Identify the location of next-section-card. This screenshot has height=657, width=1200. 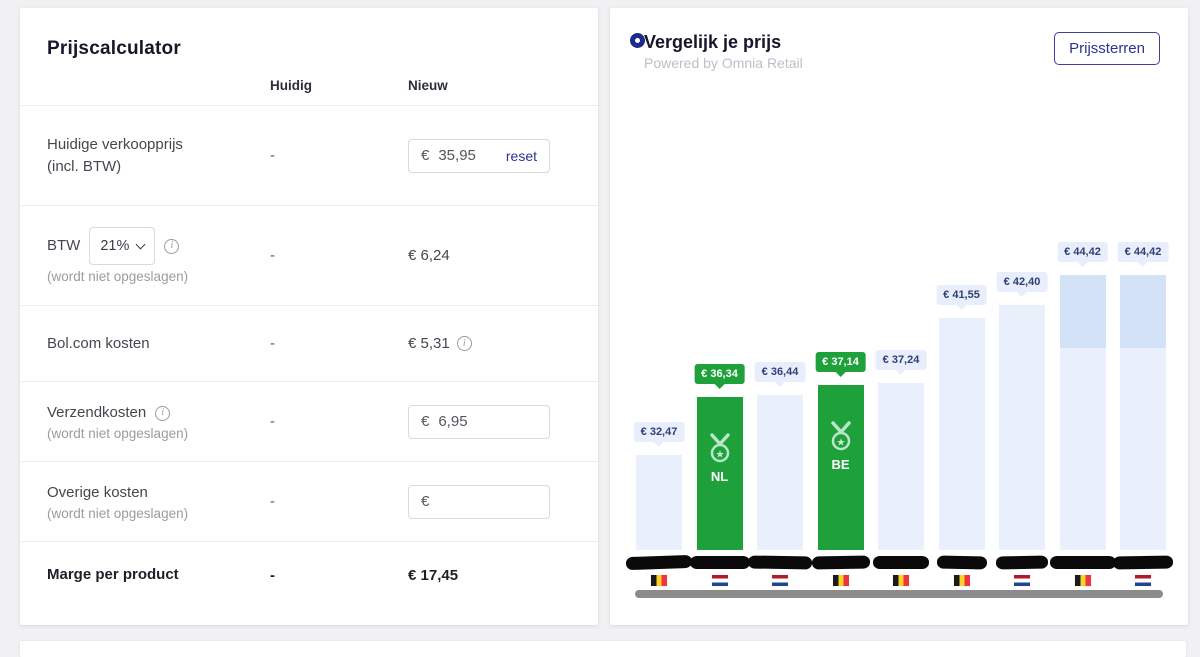
(603, 649).